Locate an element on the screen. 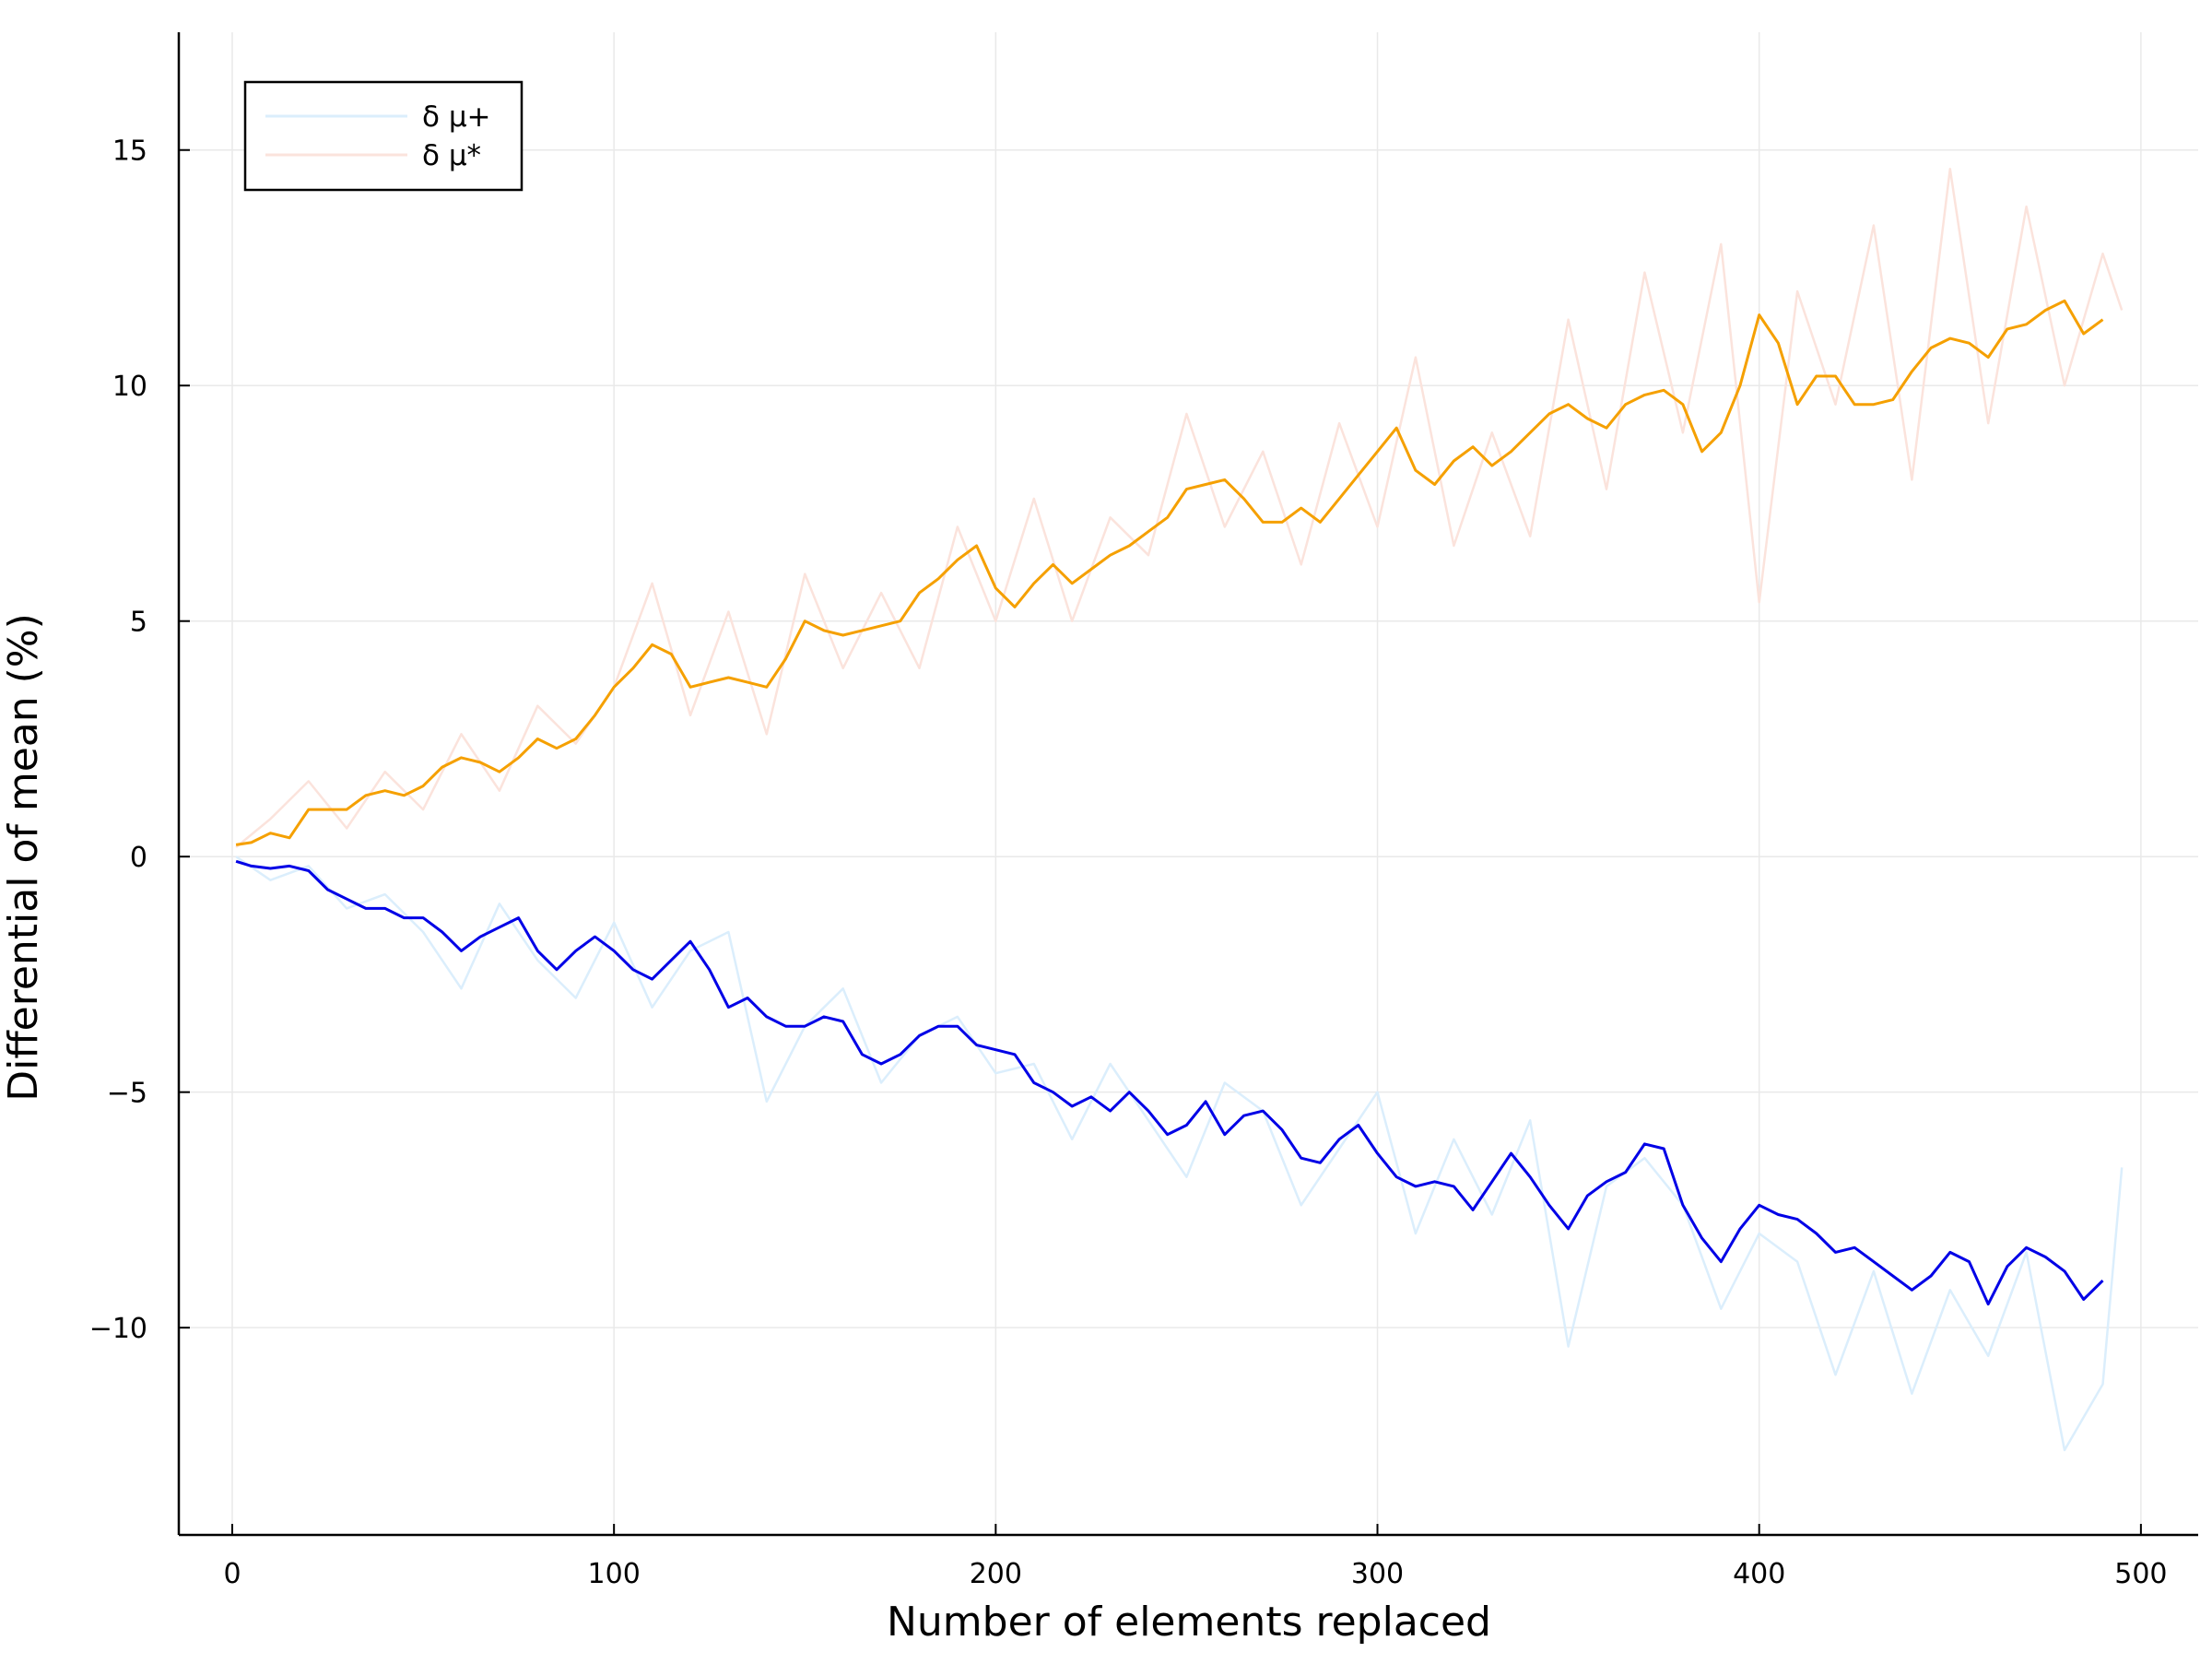 The width and height of the screenshot is (2212, 1664). y-tick-label: −10 is located at coordinates (118, 1329).